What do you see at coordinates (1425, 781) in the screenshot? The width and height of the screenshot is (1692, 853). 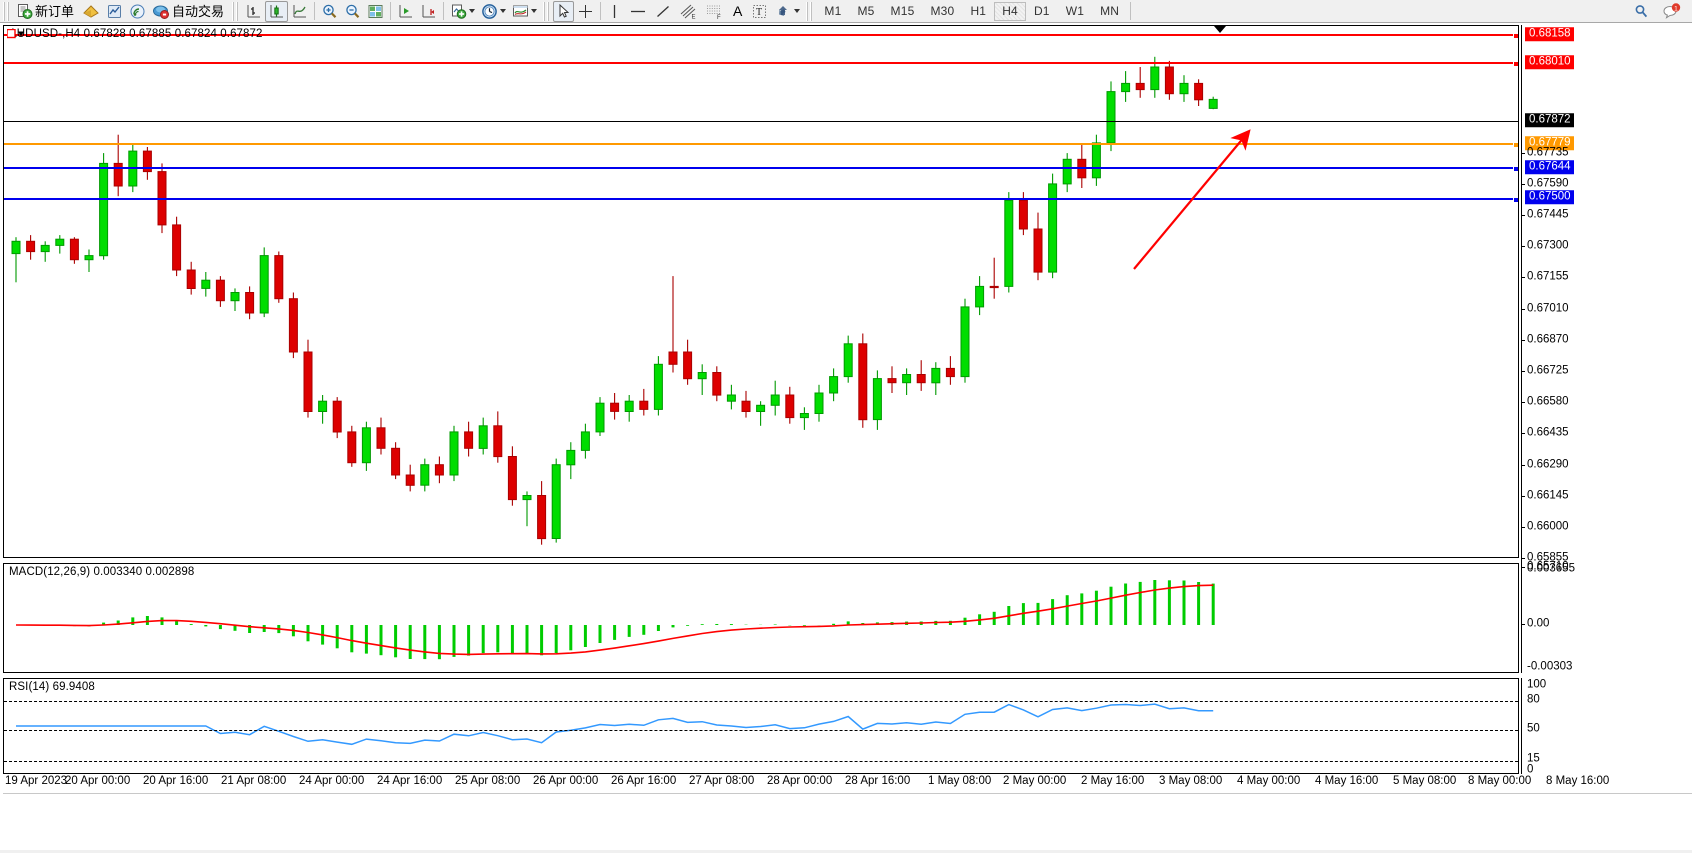 I see `time-label-18: 5 May 08:00` at bounding box center [1425, 781].